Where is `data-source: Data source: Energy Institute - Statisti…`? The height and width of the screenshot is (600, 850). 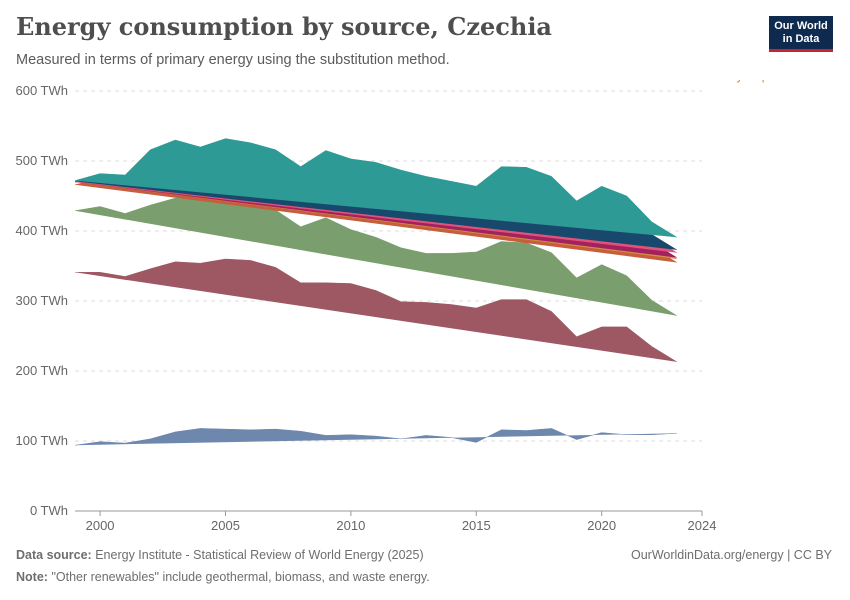 data-source: Data source: Energy Institute - Statisti… is located at coordinates (220, 555).